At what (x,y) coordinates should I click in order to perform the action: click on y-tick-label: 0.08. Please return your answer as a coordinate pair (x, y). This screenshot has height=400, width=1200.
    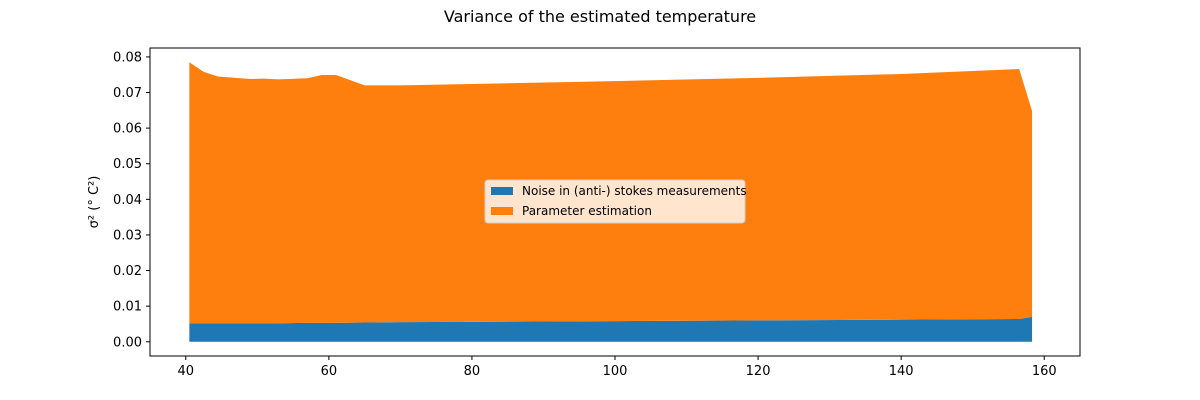
    Looking at the image, I should click on (127, 57).